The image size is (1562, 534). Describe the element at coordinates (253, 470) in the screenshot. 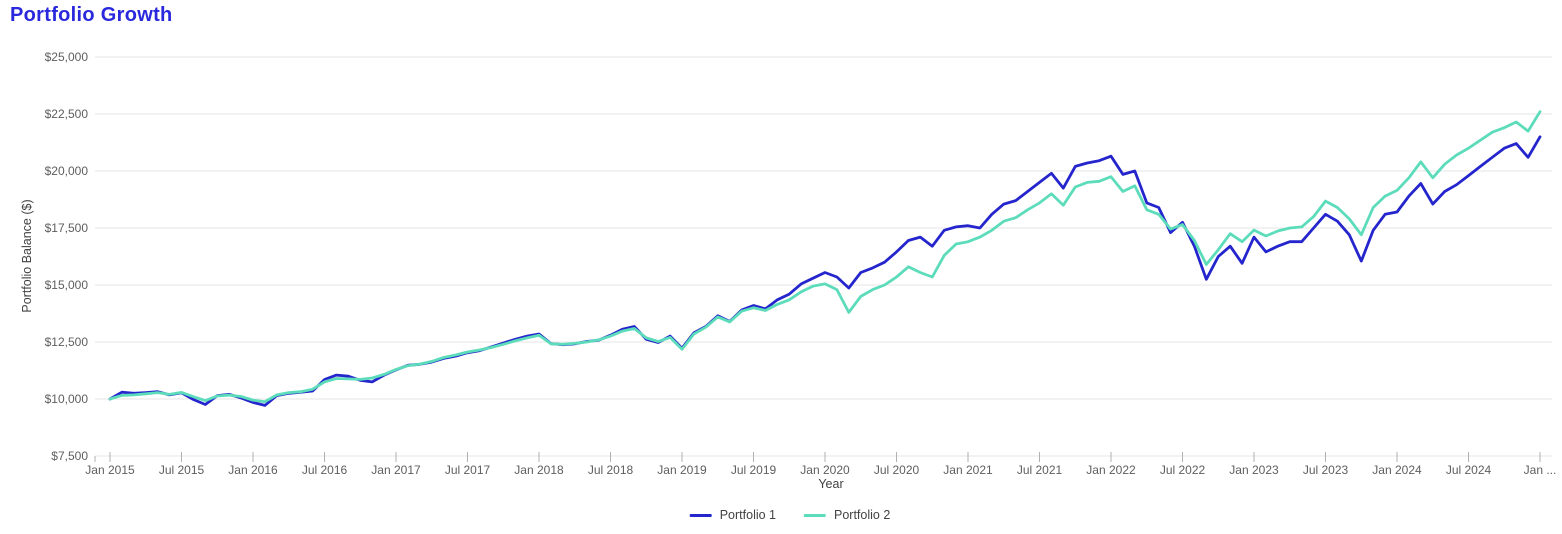

I see `x-tick-label: Jan 2016` at that location.